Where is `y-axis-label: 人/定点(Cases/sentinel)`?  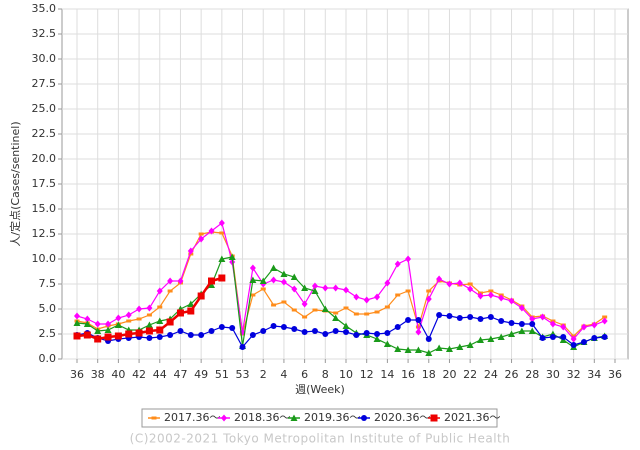 y-axis-label: 人/定点(Cases/sentinel) is located at coordinates (15, 183).